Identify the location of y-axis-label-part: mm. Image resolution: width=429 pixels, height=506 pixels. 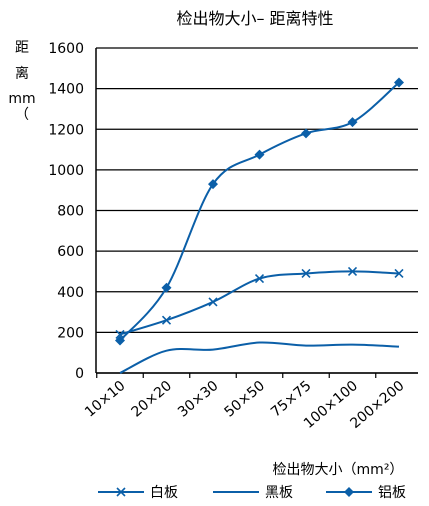
(21, 99).